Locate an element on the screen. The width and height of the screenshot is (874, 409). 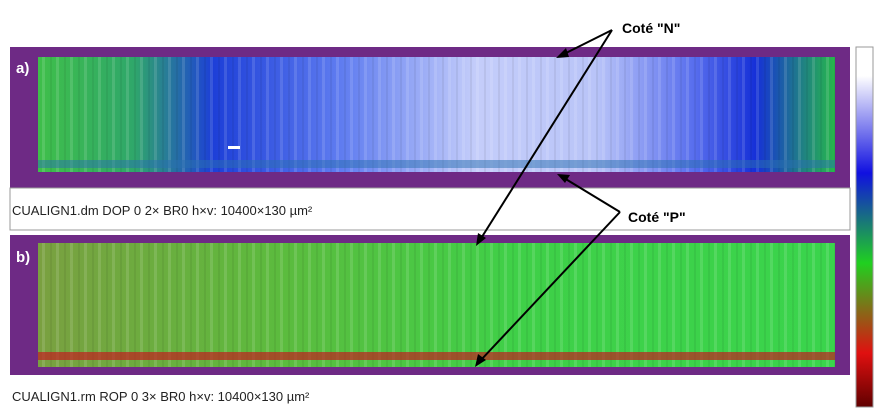
panel-tag: b) is located at coordinates (23, 257).